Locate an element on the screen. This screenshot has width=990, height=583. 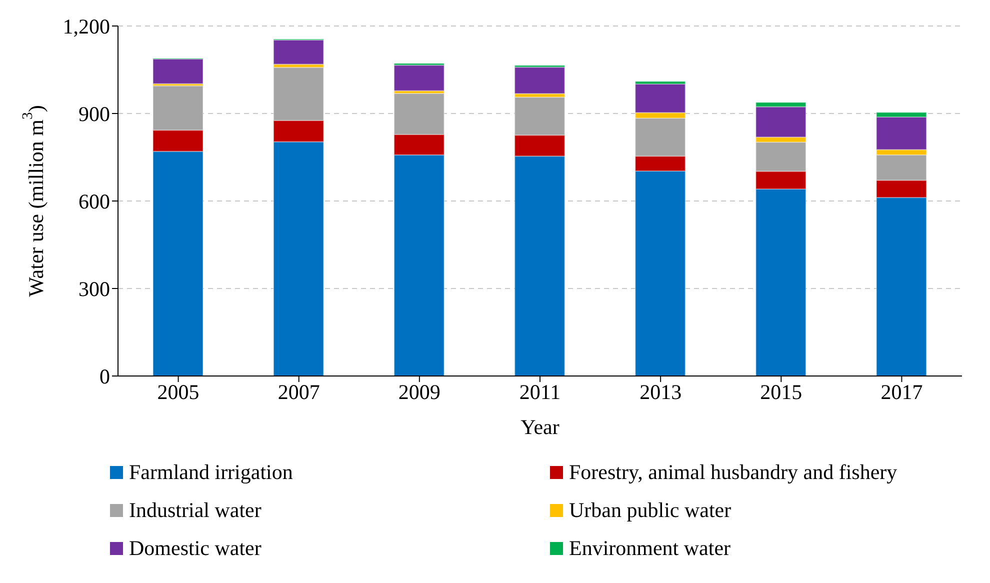
x-tick-label: 2011 is located at coordinates (540, 392).